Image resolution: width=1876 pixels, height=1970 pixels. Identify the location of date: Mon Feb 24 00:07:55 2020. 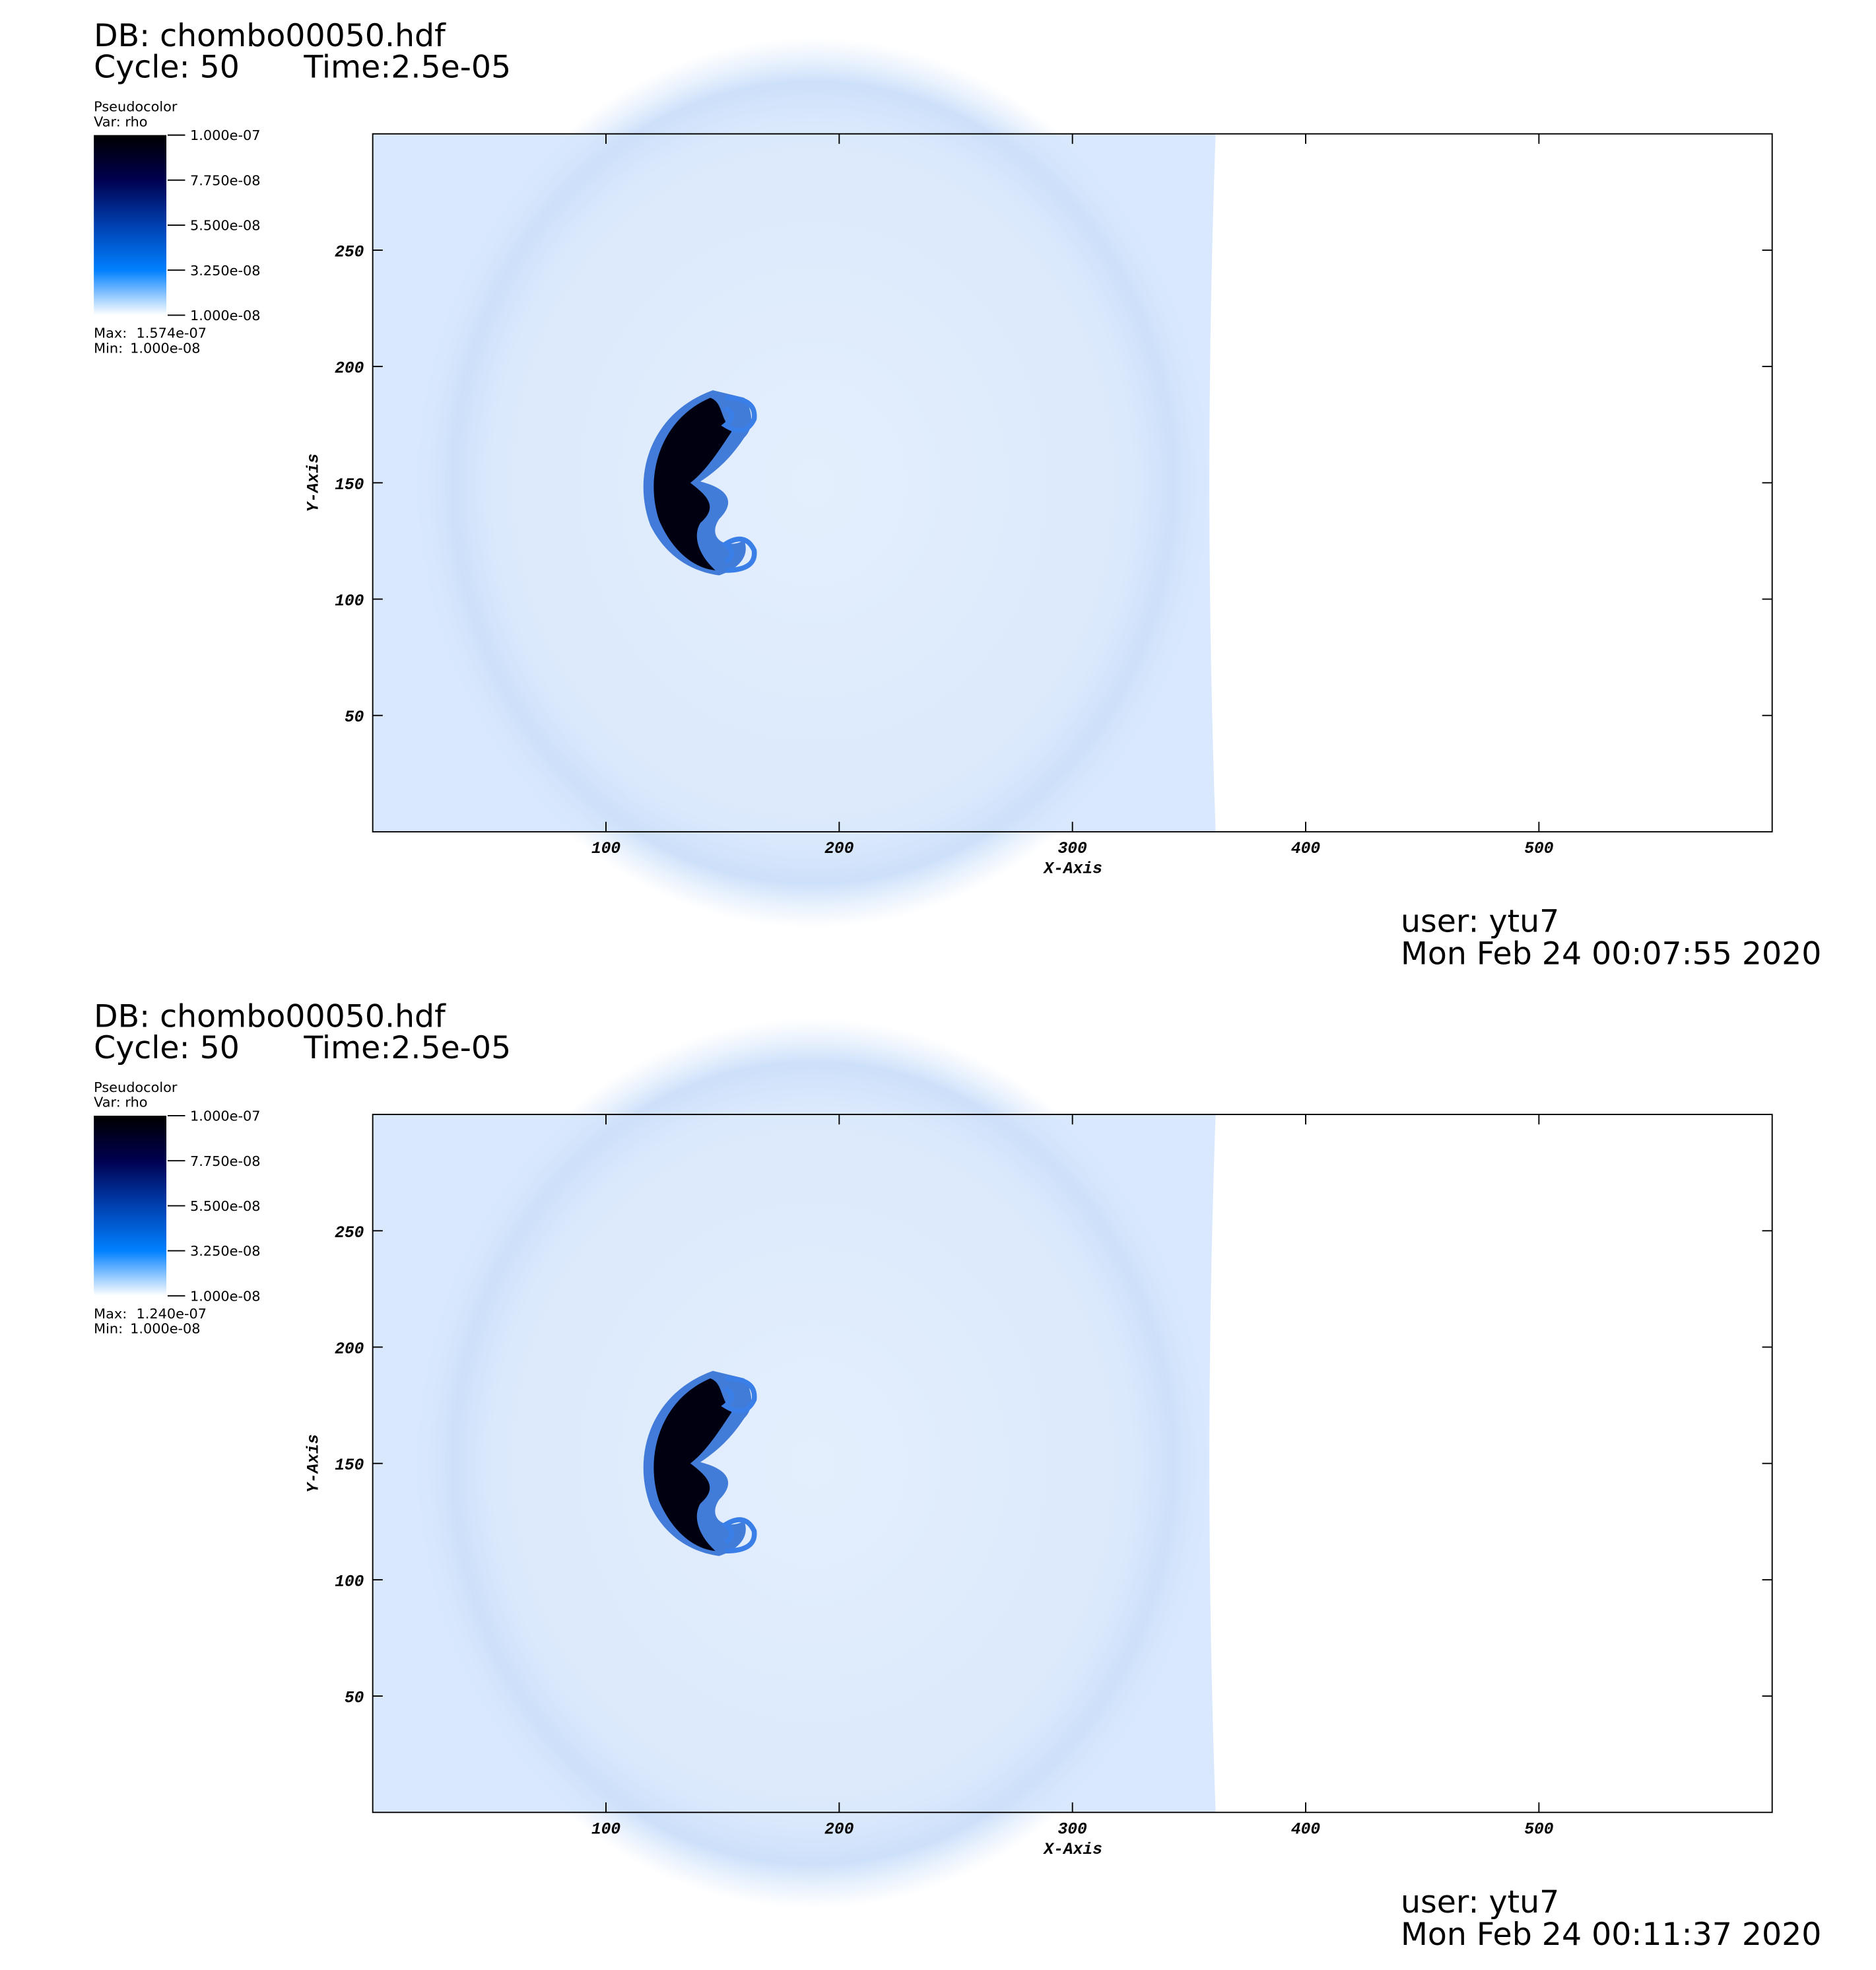
(1611, 954).